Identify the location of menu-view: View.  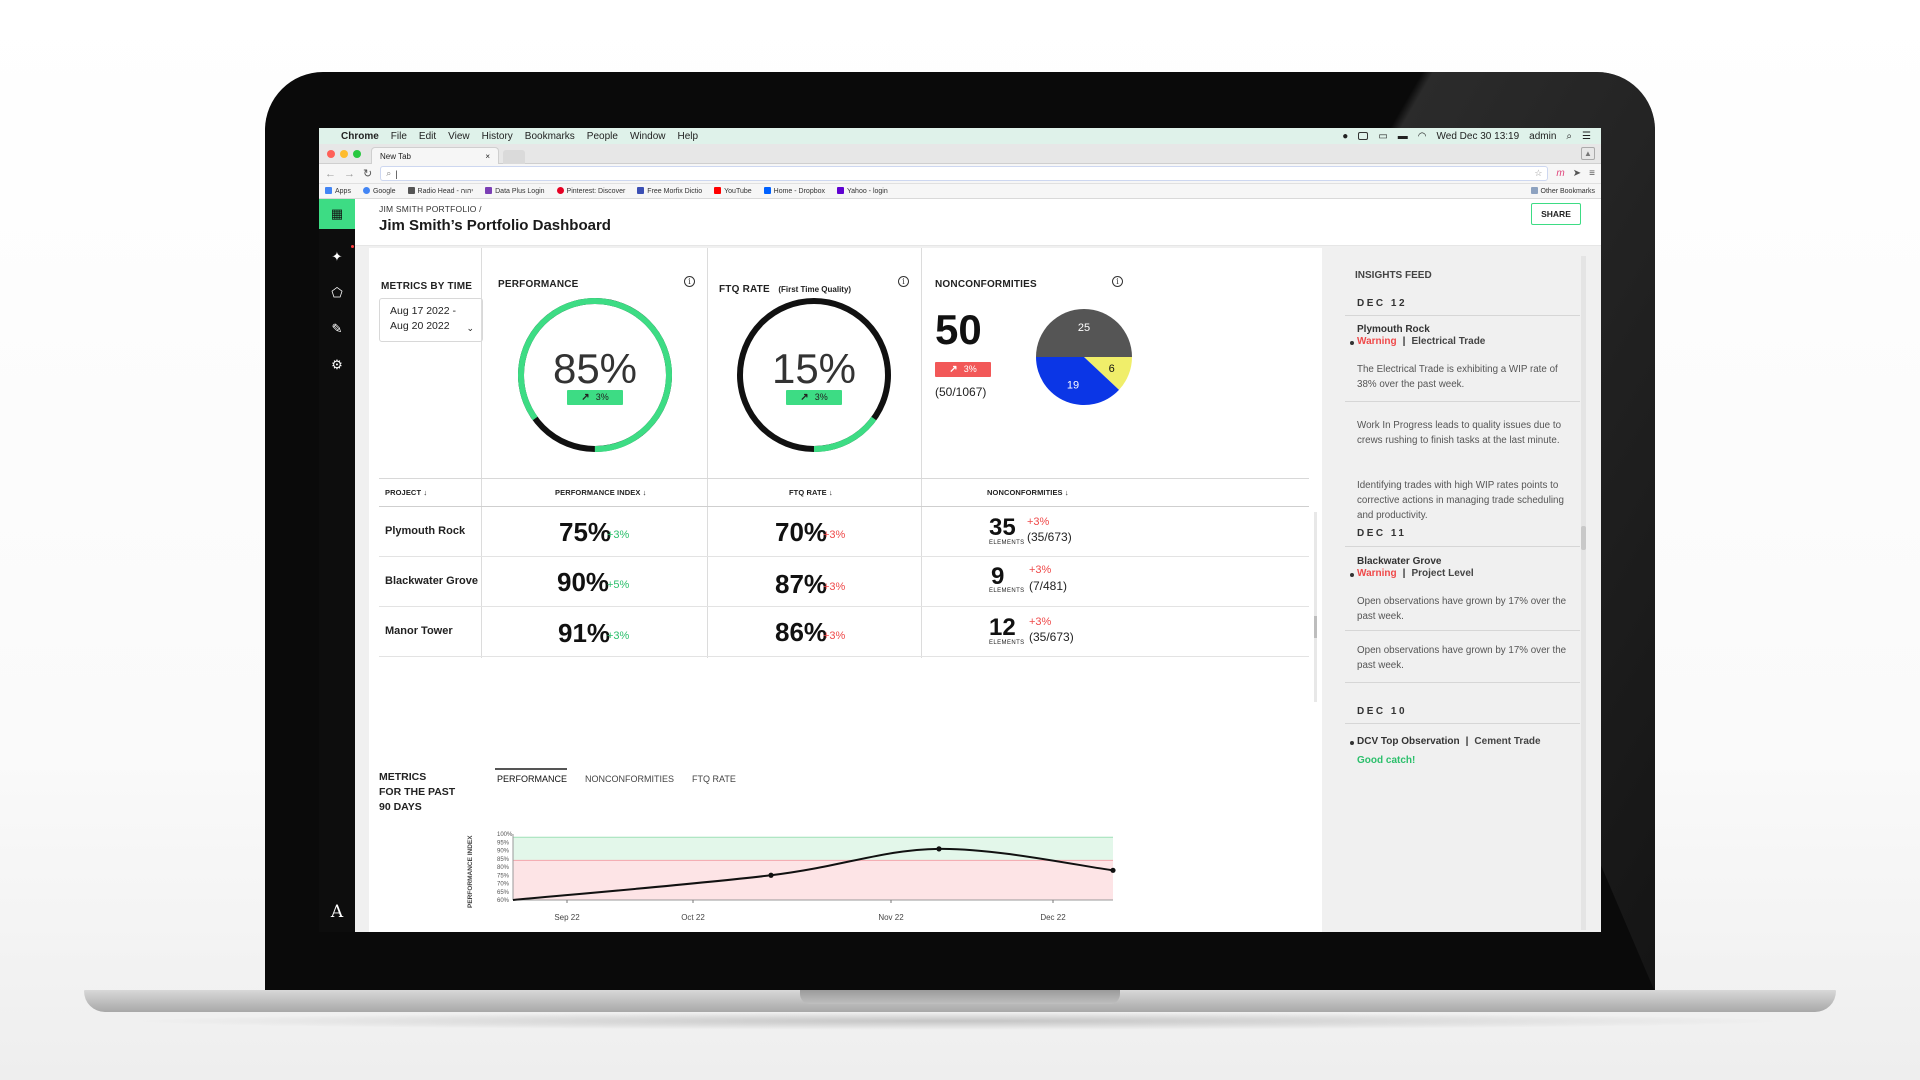
(459, 136).